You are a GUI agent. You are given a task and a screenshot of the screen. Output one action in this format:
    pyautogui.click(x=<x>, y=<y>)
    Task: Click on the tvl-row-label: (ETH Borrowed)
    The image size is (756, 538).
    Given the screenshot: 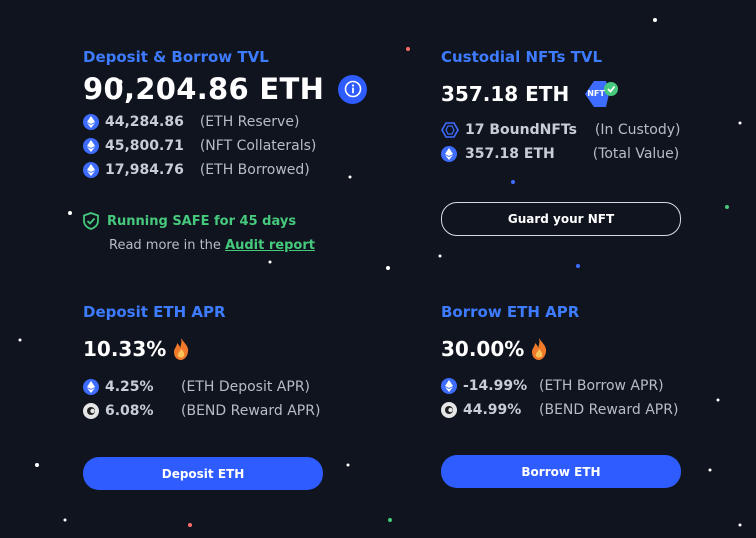 What is the action you would take?
    pyautogui.click(x=254, y=170)
    